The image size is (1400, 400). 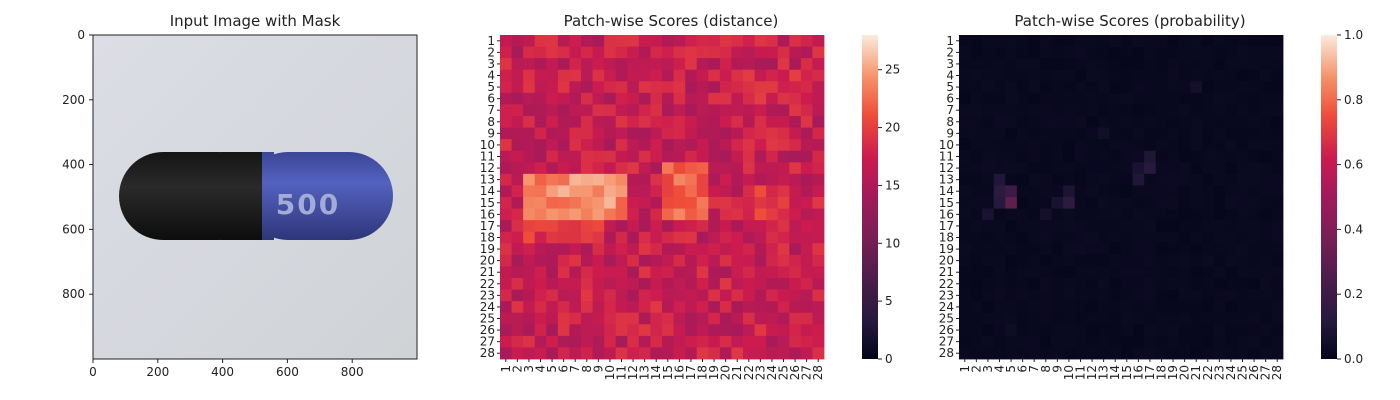 What do you see at coordinates (950, 122) in the screenshot?
I see `row-tick-label: 8` at bounding box center [950, 122].